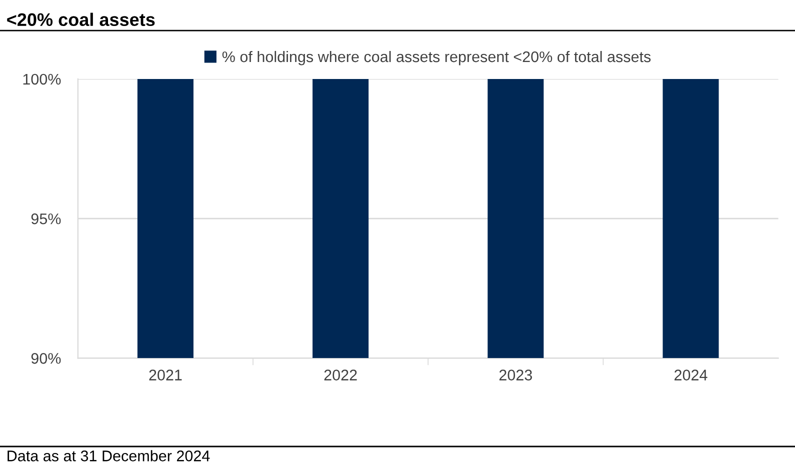  I want to click on y-tick-label: 95%, so click(46, 218).